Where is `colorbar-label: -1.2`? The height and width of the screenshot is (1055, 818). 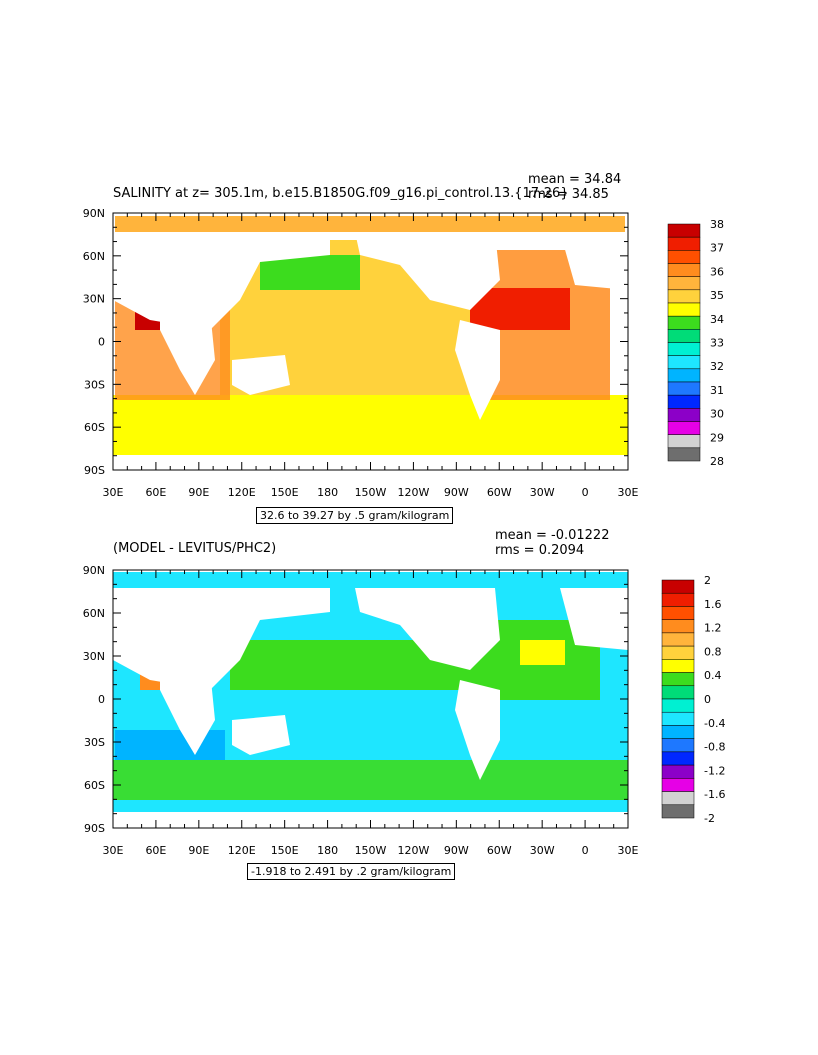 colorbar-label: -1.2 is located at coordinates (714, 770).